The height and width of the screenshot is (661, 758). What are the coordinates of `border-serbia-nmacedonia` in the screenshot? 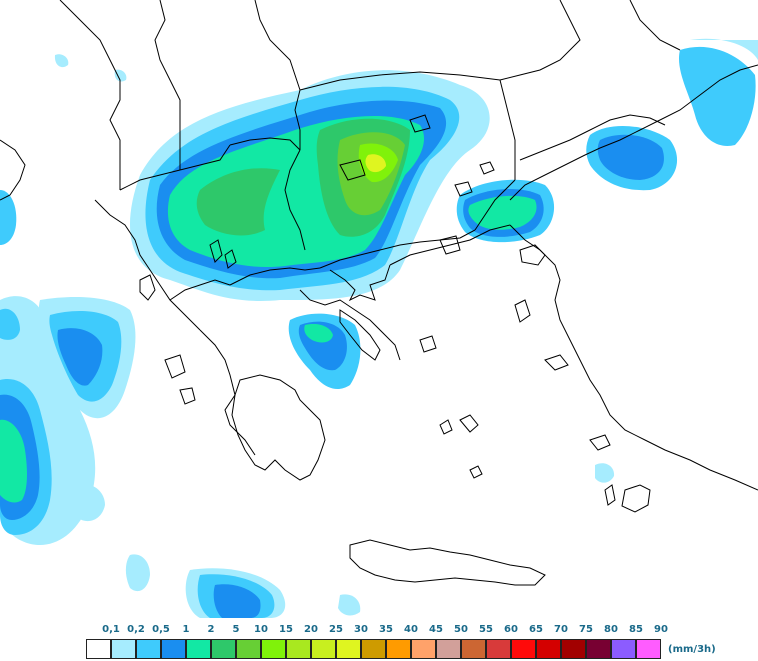 It's located at (265, 144).